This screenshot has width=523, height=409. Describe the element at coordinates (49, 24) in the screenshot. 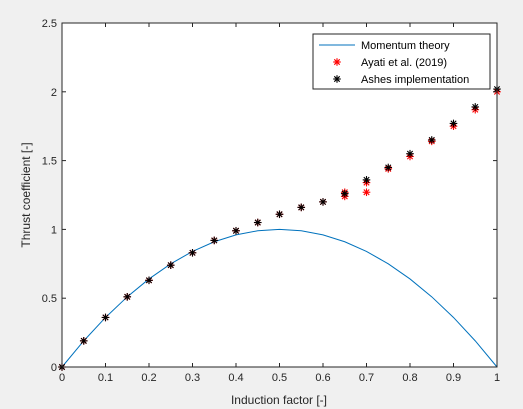

I see `y-tick-label: 2.5` at that location.